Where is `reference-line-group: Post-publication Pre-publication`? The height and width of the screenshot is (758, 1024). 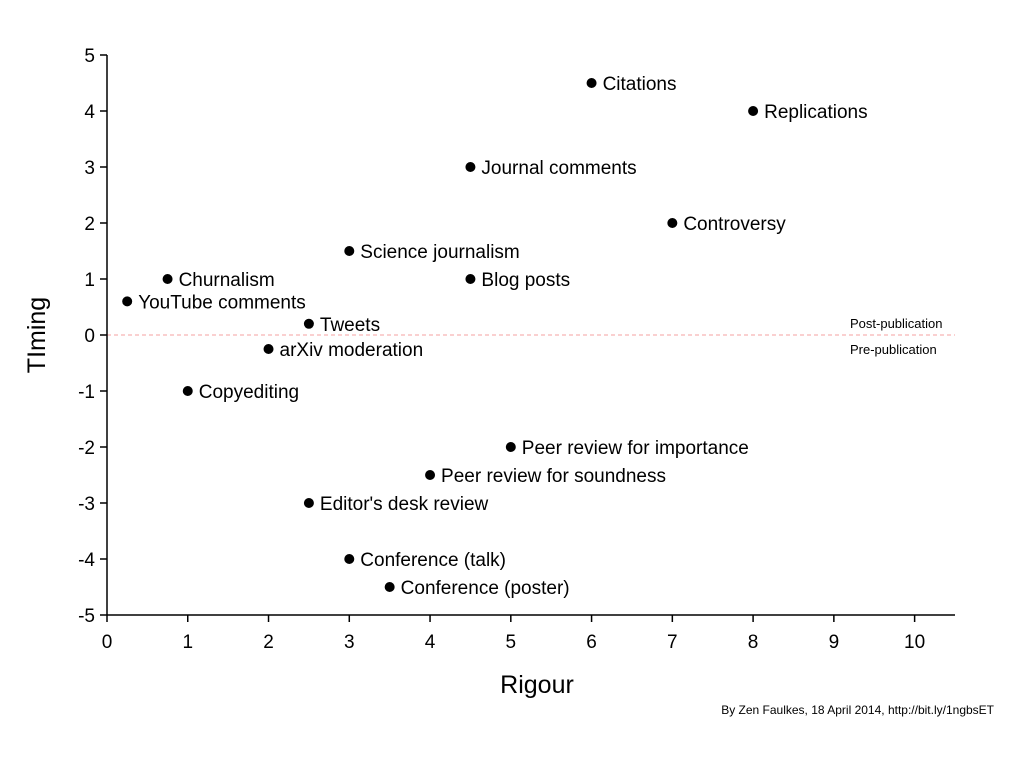 reference-line-group: Post-publication Pre-publication is located at coordinates (531, 336).